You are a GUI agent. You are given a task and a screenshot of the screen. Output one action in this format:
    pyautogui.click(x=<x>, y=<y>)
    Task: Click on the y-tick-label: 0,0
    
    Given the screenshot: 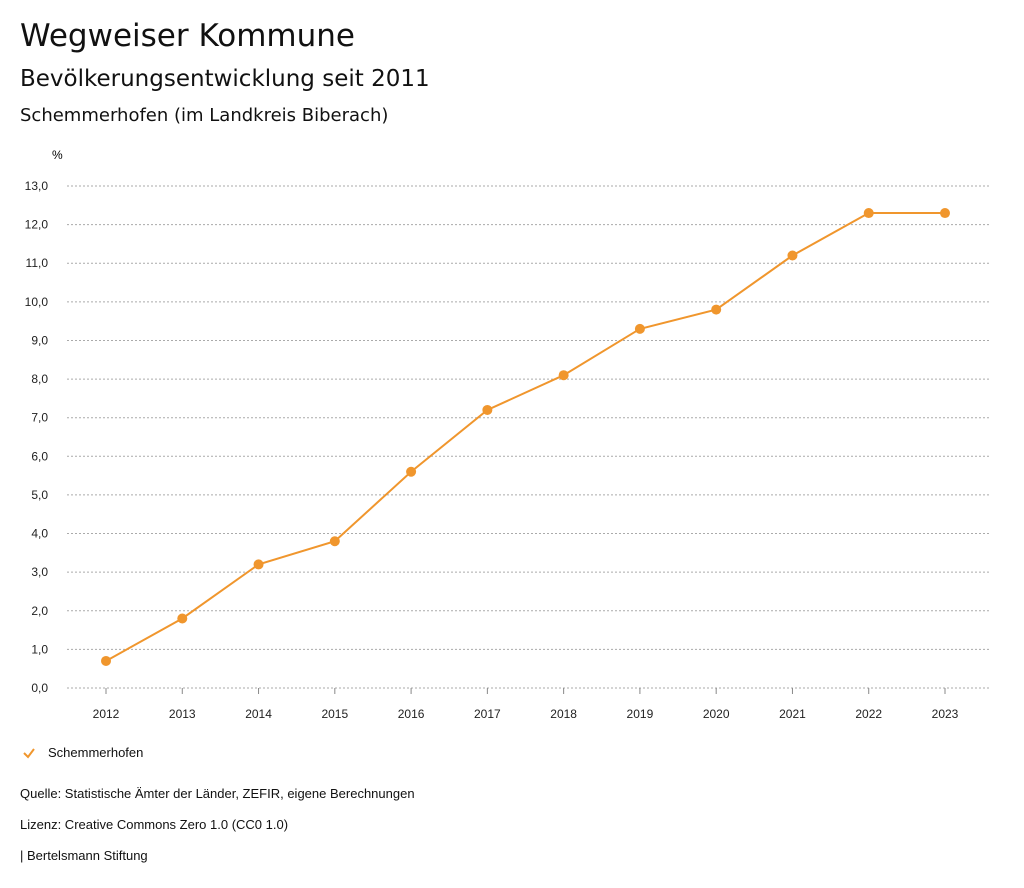 What is the action you would take?
    pyautogui.click(x=39, y=688)
    